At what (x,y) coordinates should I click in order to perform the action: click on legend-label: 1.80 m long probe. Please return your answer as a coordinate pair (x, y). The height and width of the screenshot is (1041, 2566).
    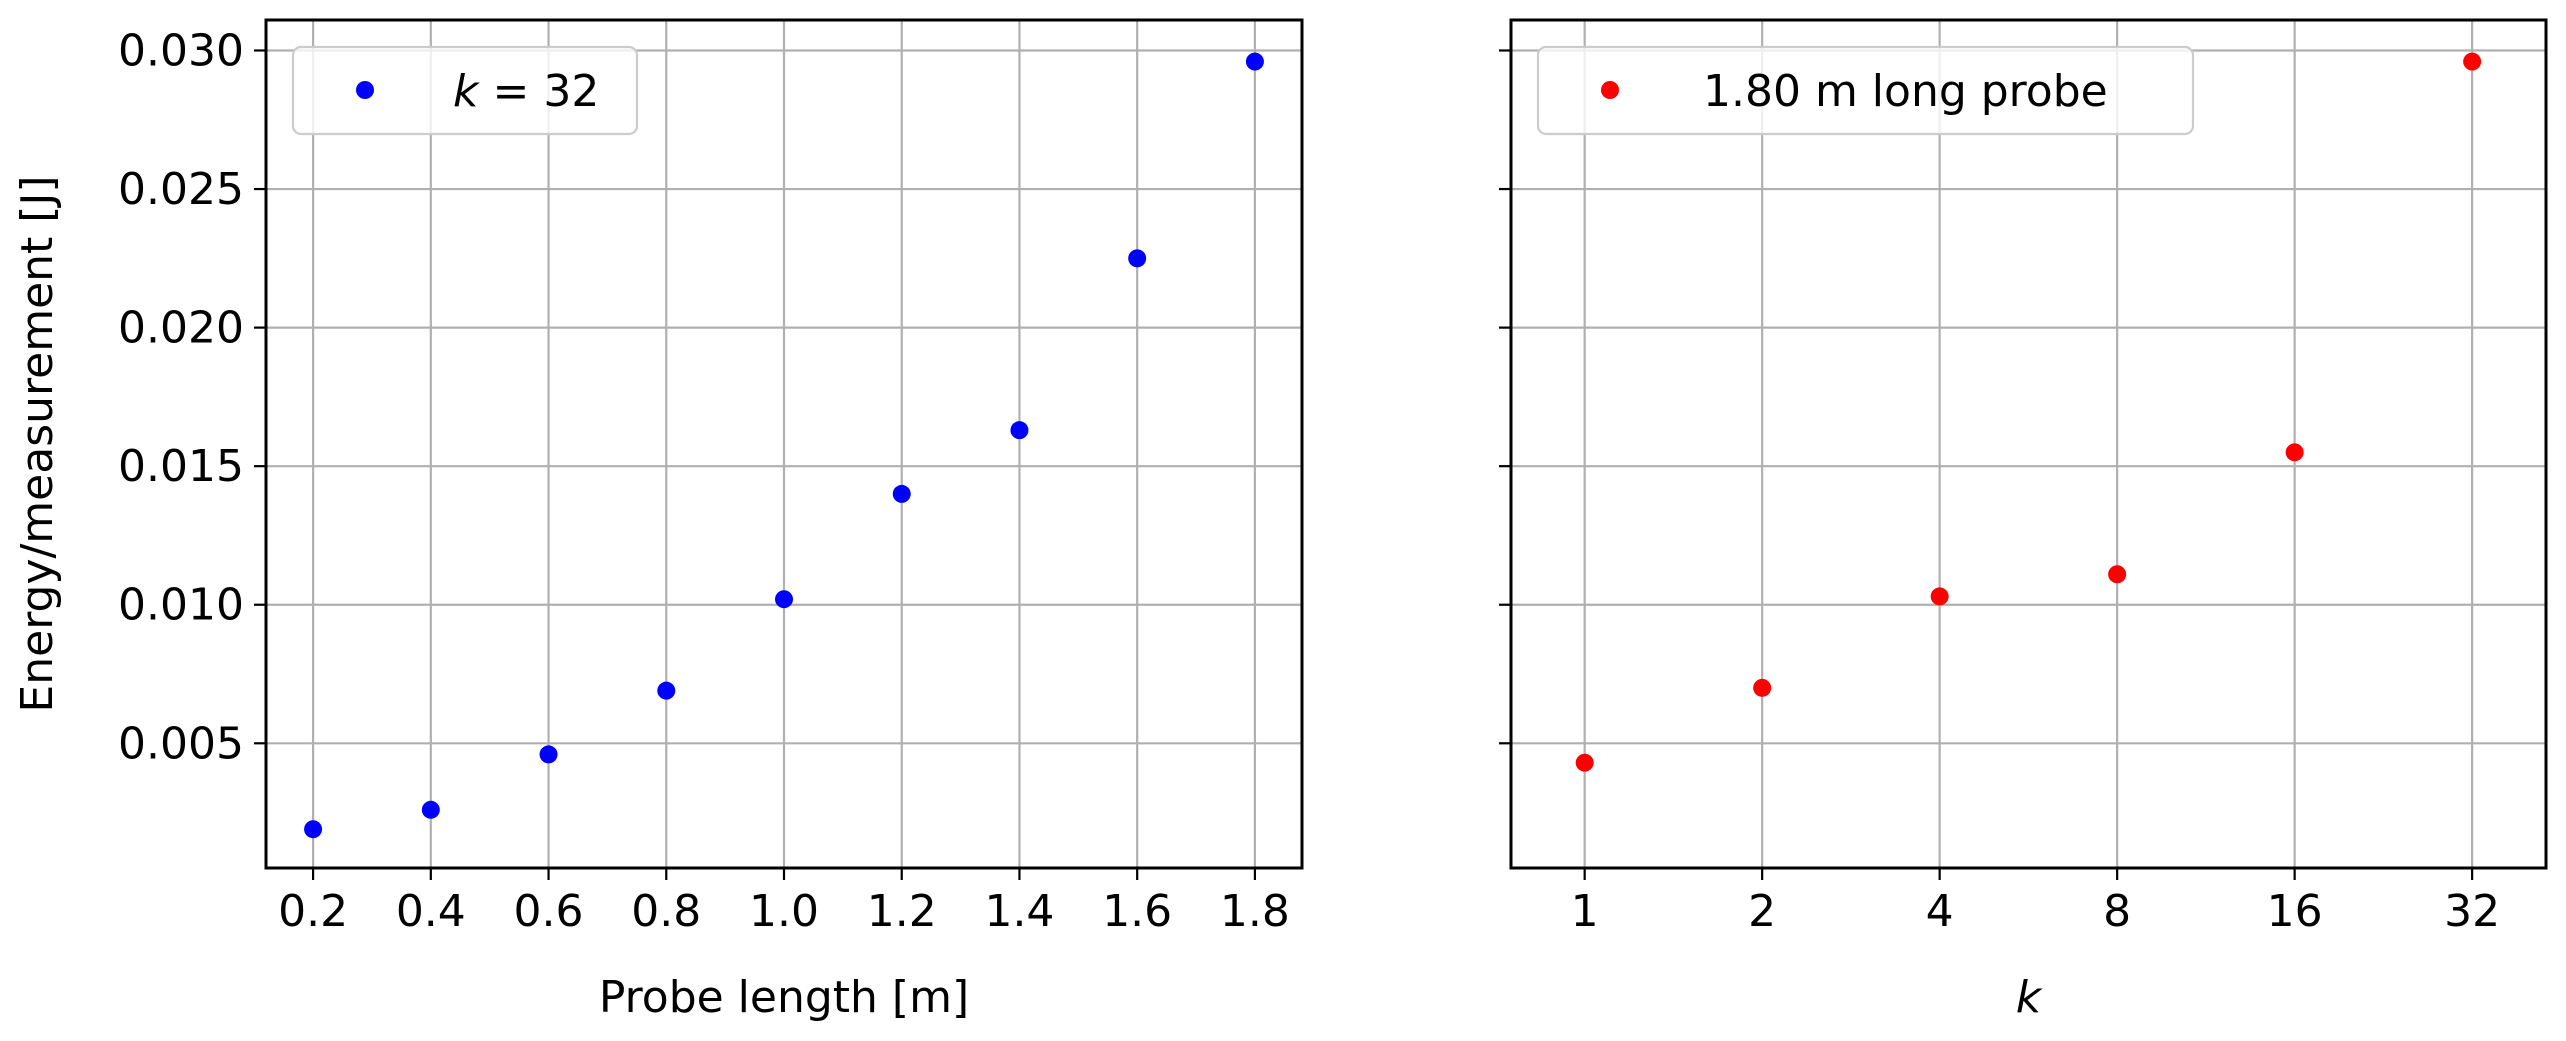
    Looking at the image, I should click on (1905, 91).